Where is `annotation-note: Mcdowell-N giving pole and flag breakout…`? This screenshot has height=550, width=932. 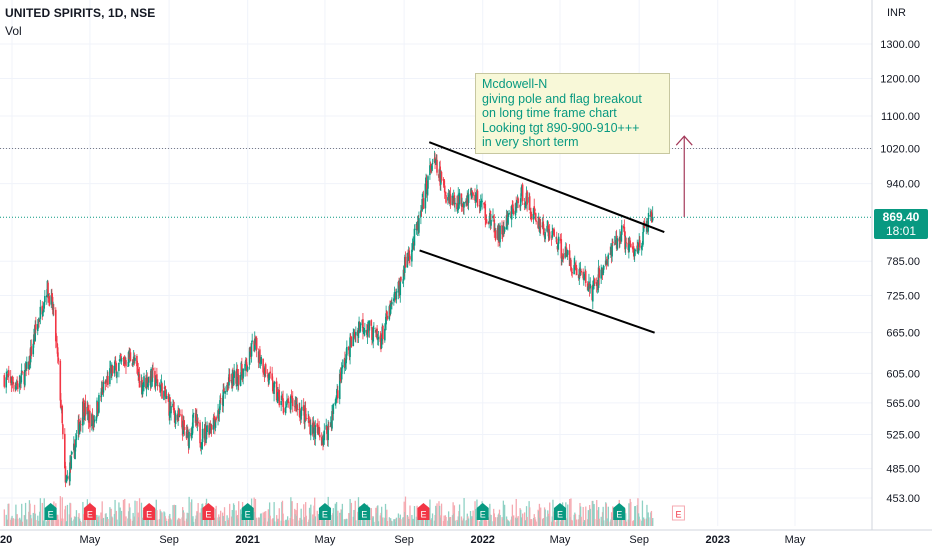 annotation-note: Mcdowell-N giving pole and flag breakout… is located at coordinates (572, 113).